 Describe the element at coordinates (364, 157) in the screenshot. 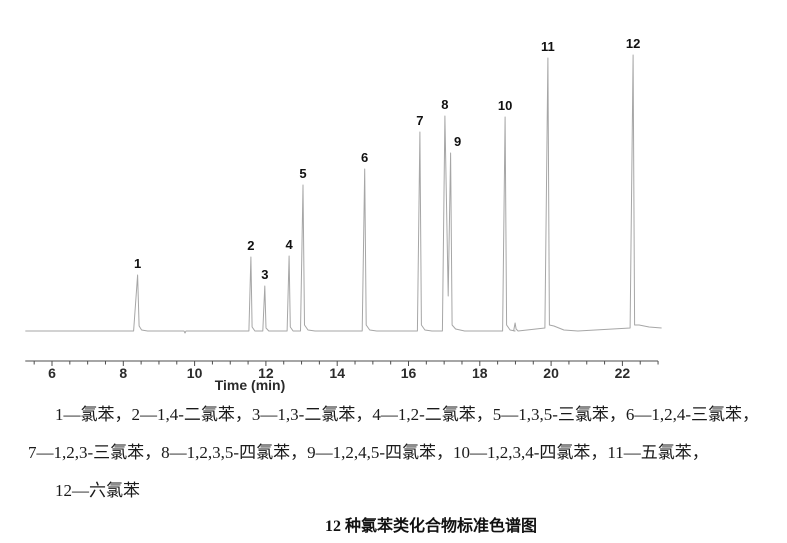

I see `peak-label-6: 6` at that location.